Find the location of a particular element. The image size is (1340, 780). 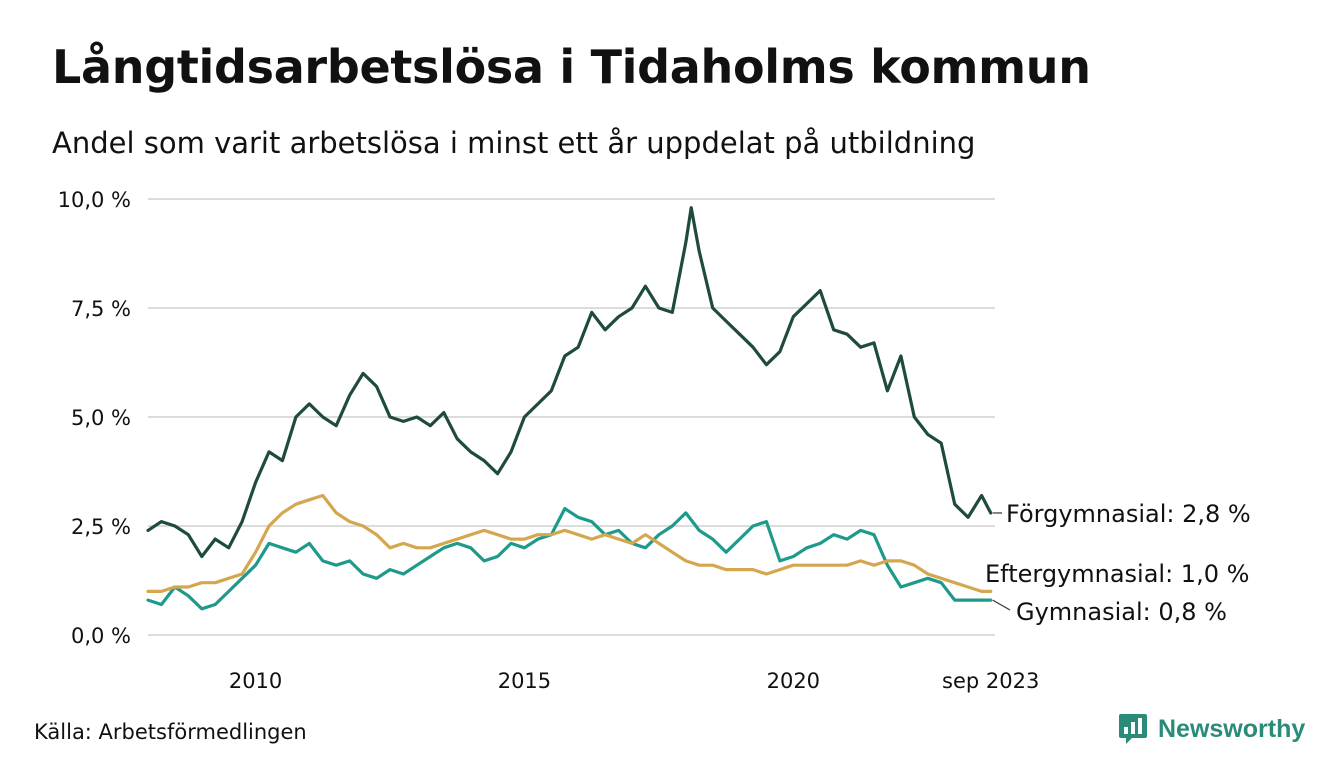

y-tick-label: 2,5 % is located at coordinates (101, 527).